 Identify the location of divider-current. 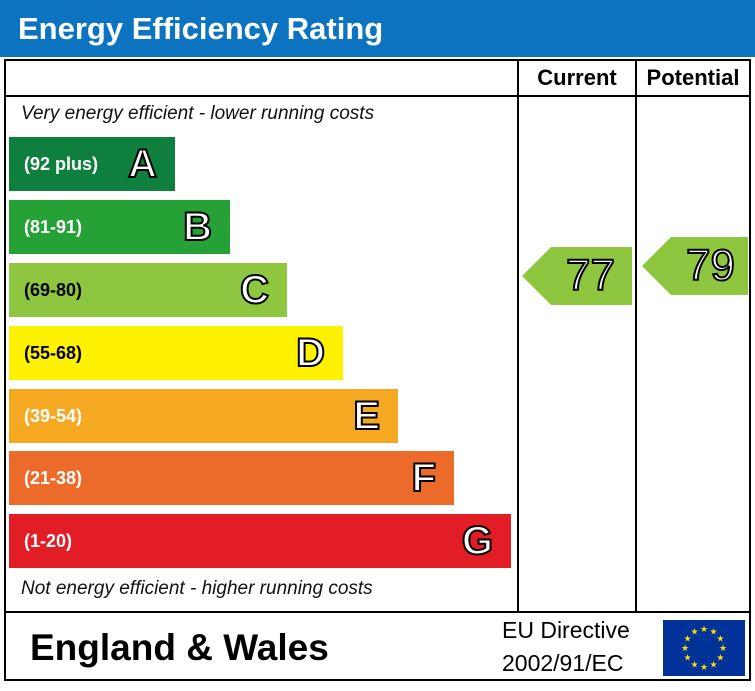
(518, 336).